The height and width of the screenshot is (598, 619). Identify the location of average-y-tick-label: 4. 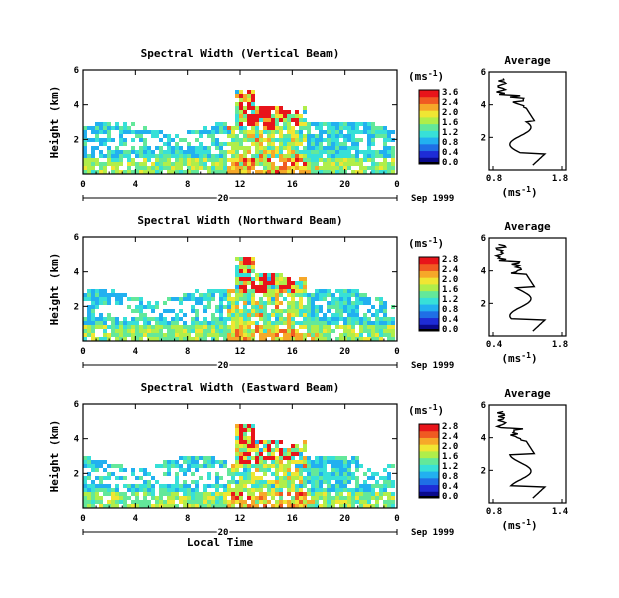
(484, 439).